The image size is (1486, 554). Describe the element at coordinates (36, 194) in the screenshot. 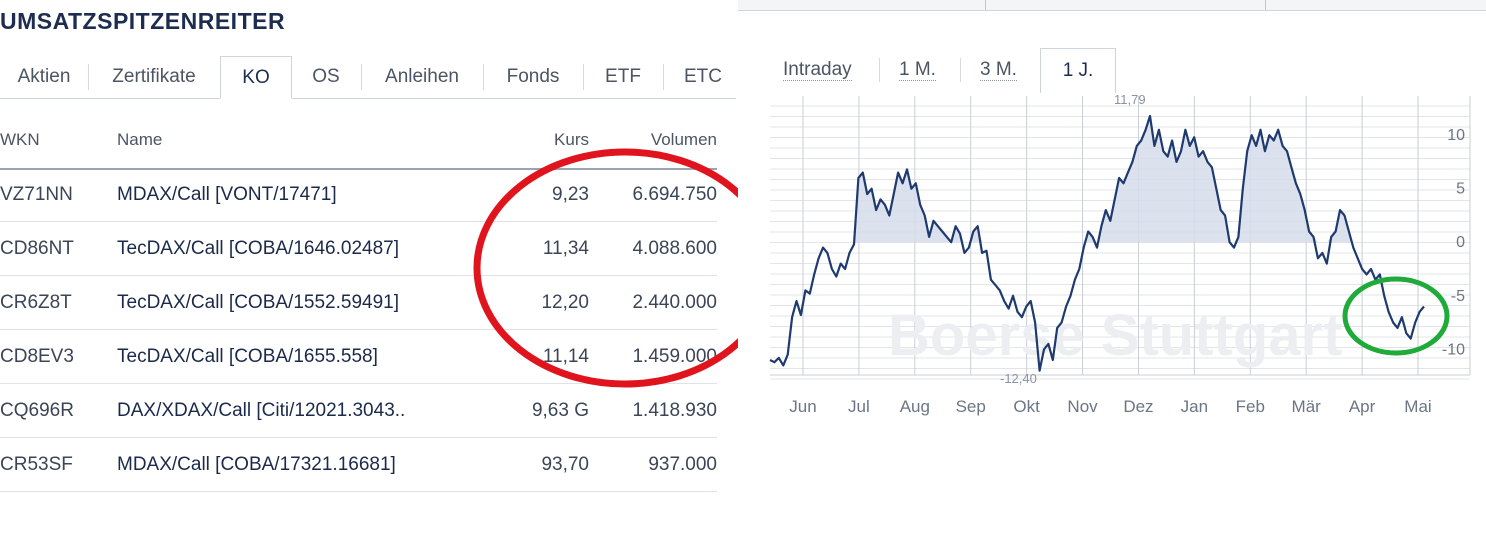

I see `cell-wkn: VZ71NN` at that location.